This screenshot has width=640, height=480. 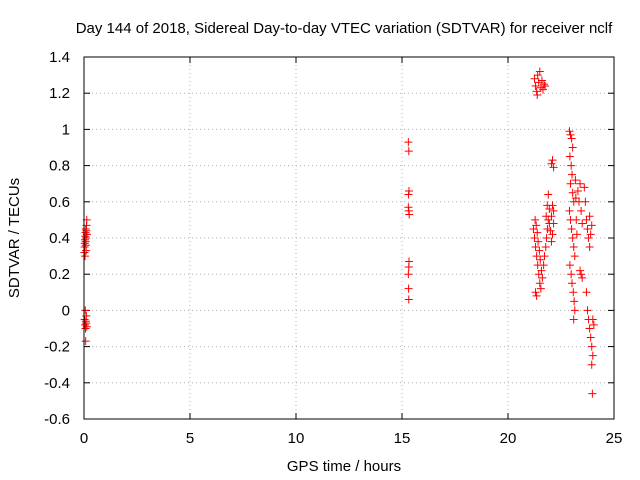 What do you see at coordinates (57, 419) in the screenshot?
I see `y-tick-label: -0.6` at bounding box center [57, 419].